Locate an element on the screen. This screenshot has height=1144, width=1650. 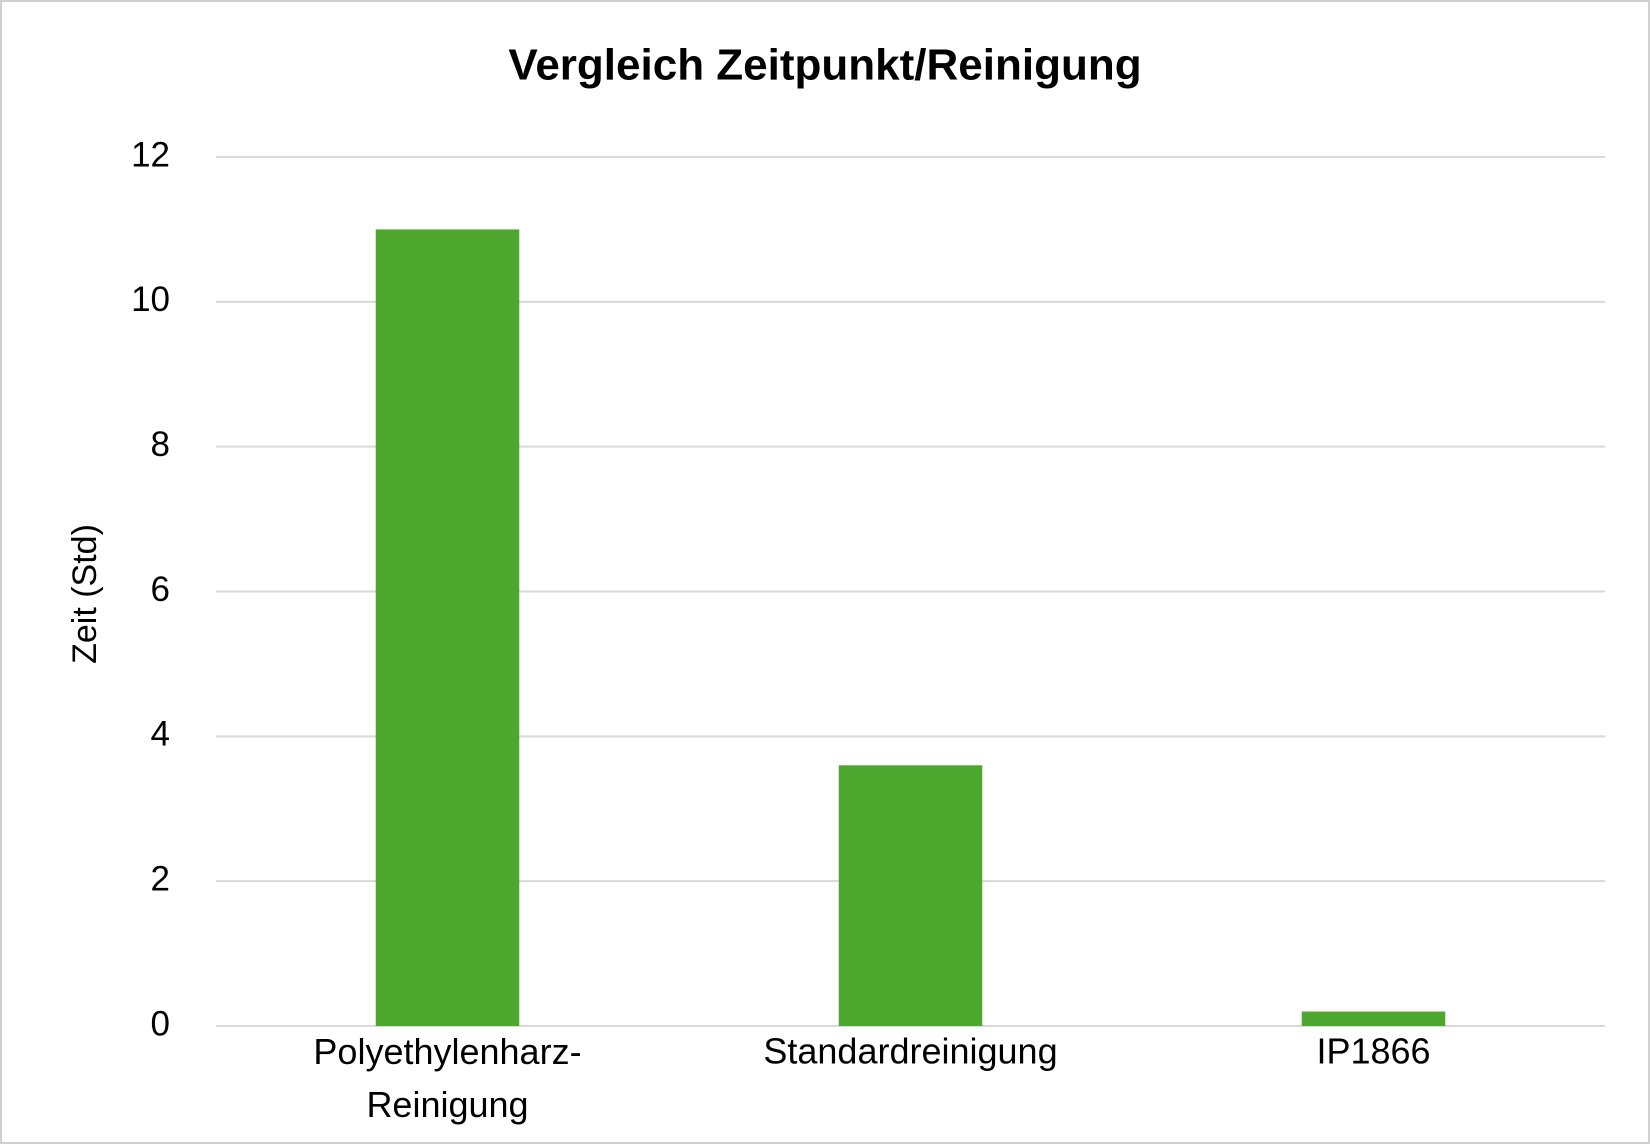
y-tick-label: 6 is located at coordinates (160, 589).